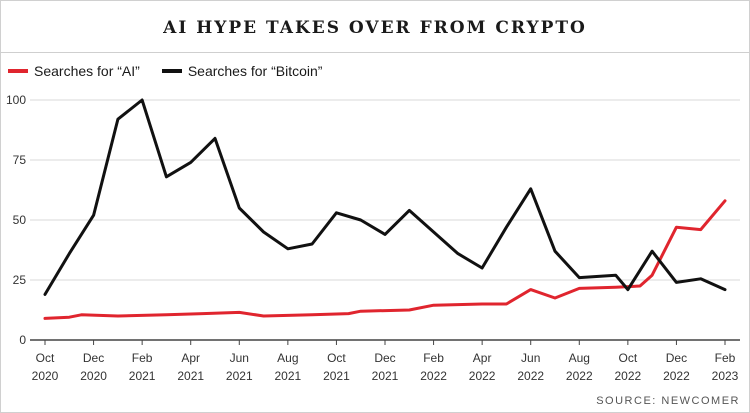 The width and height of the screenshot is (750, 413). I want to click on legend-label-bitcoin: Searches for “Bitcoin”, so click(255, 71).